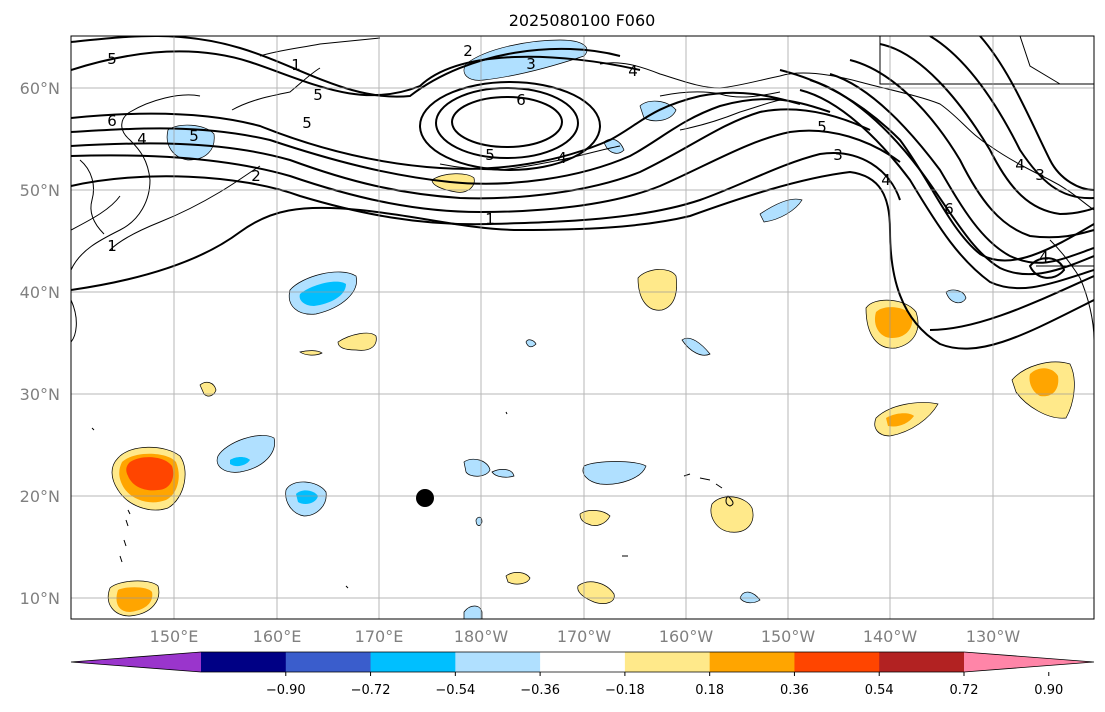  I want to click on colorbar-tick-label: −0.72, so click(371, 690).